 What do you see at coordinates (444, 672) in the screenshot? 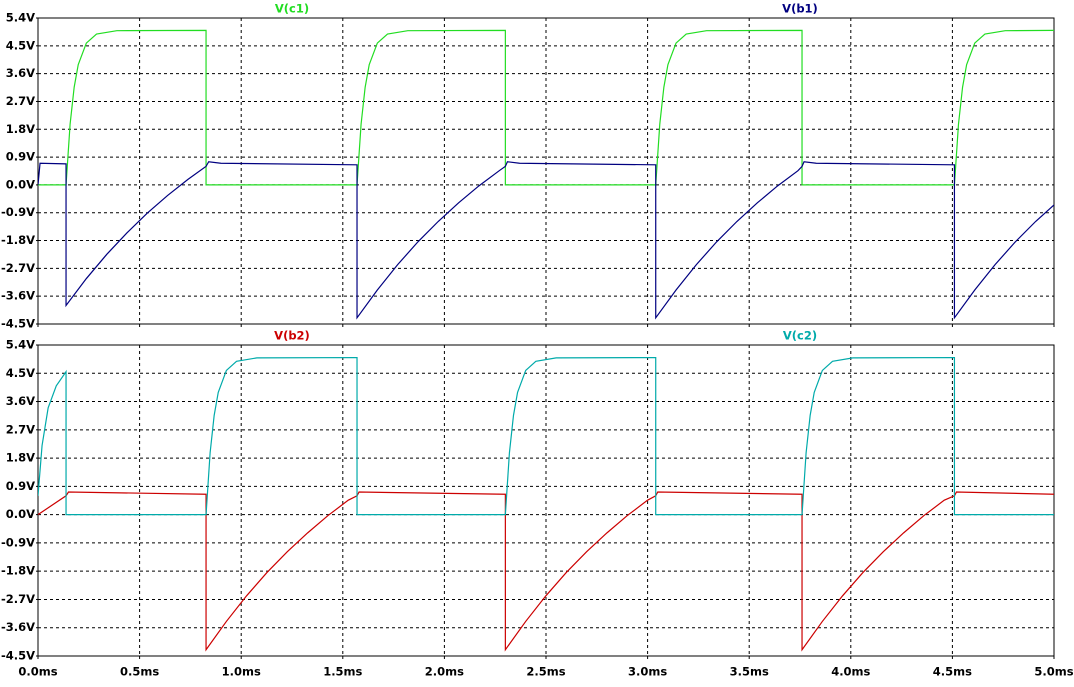
I see `x-tick-label: 2.0ms` at bounding box center [444, 672].